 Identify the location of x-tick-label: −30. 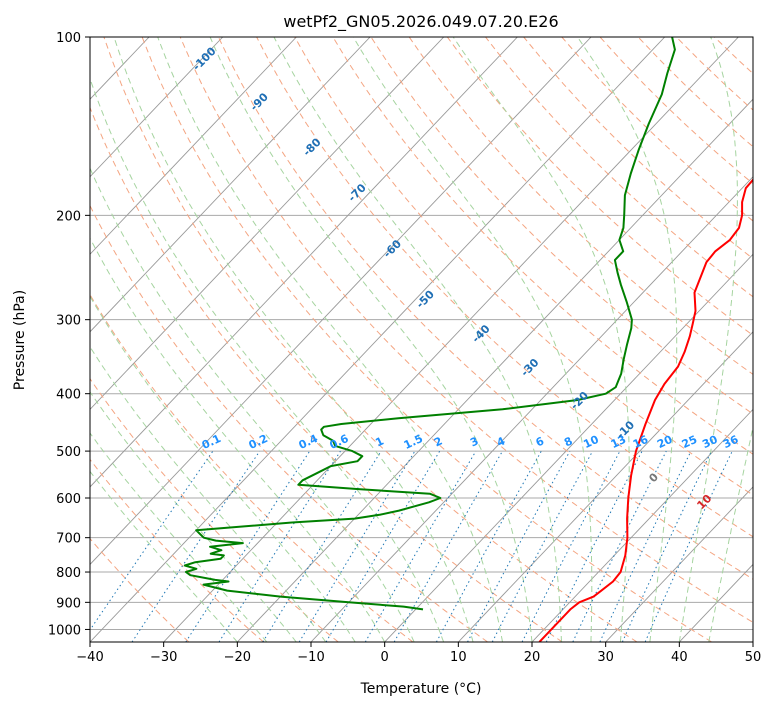
(163, 657).